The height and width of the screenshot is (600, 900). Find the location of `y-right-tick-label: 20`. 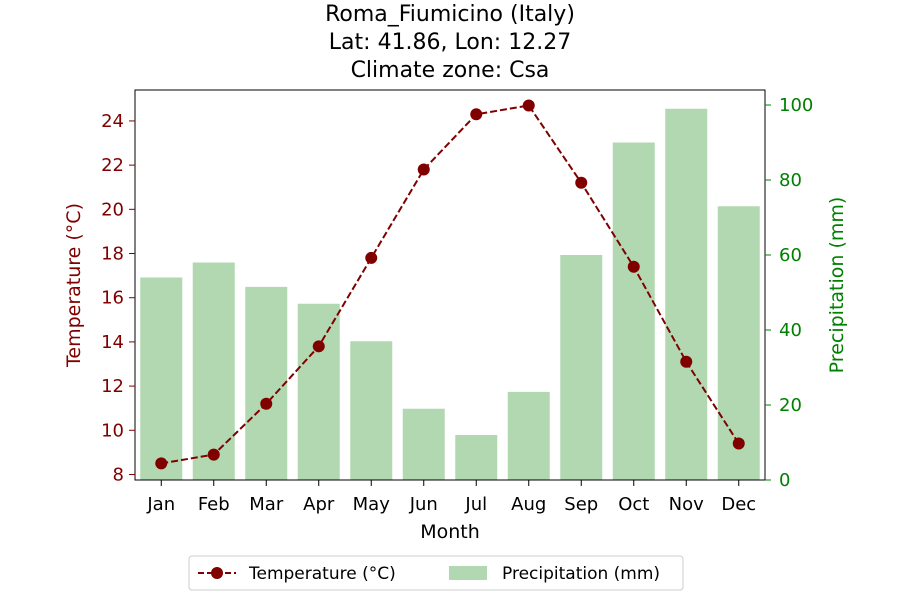

y-right-tick-label: 20 is located at coordinates (790, 405).